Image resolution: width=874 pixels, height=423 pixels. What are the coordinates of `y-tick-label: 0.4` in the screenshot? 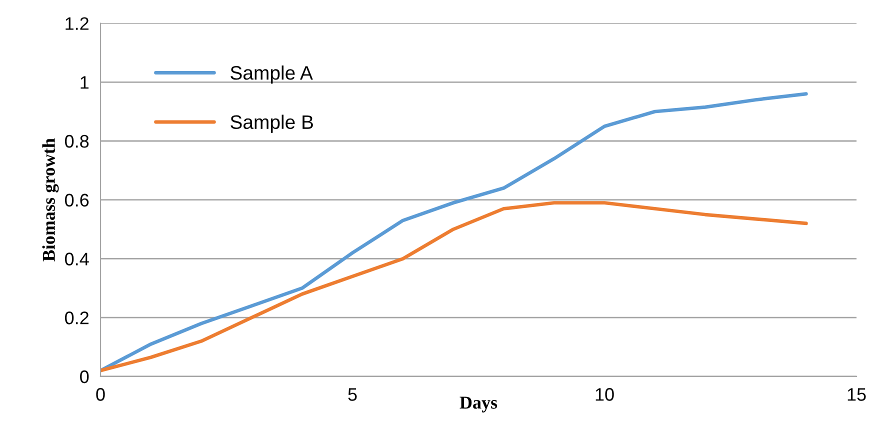 It's located at (77, 259).